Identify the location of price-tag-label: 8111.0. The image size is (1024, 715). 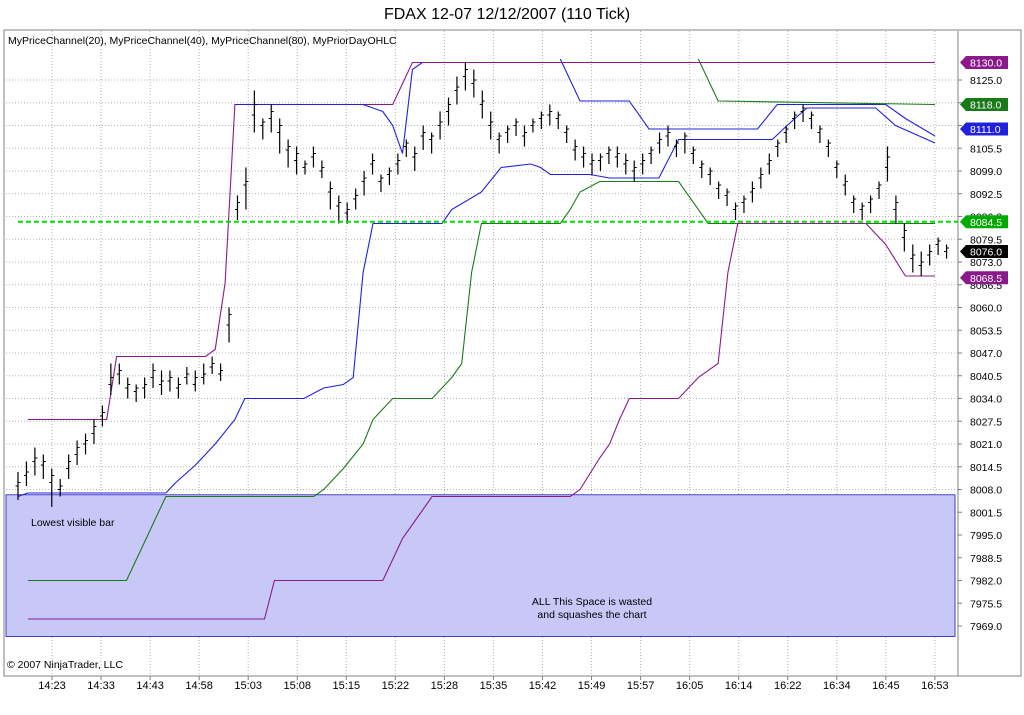
(985, 130).